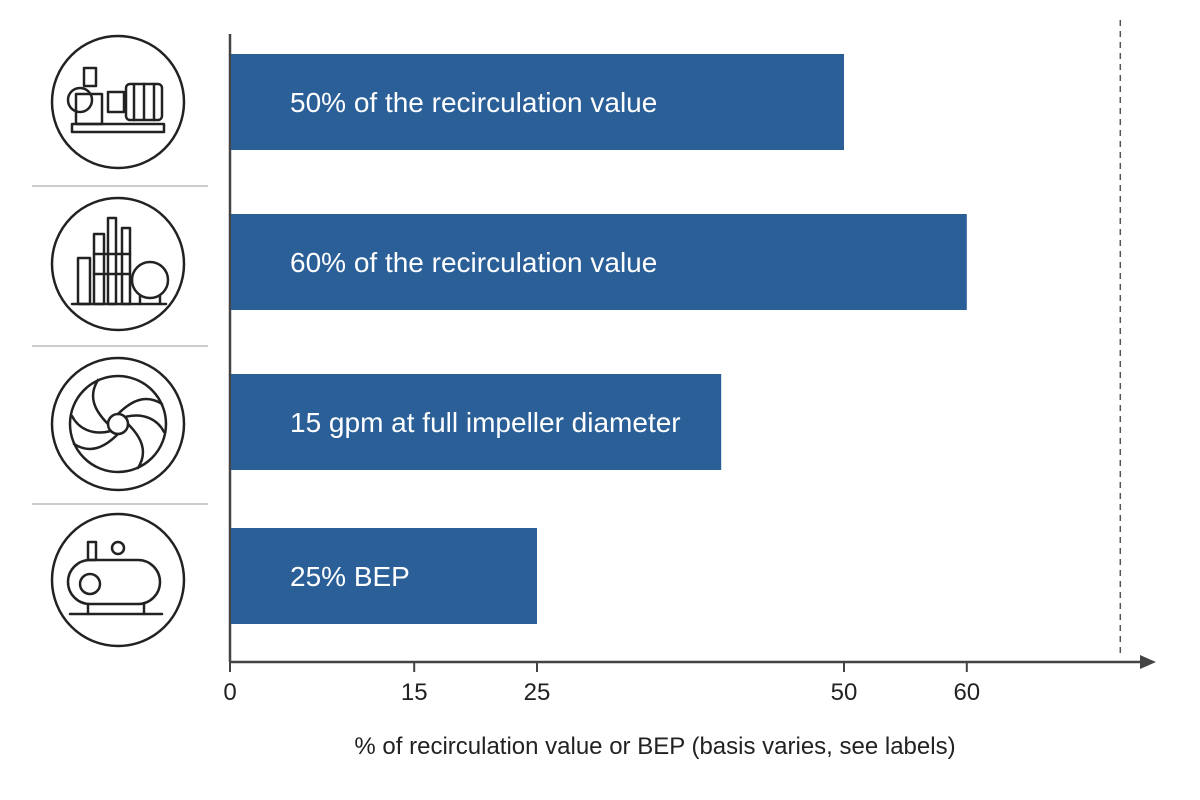 This screenshot has height=800, width=1200. Describe the element at coordinates (118, 424) in the screenshot. I see `impeller-icon` at that location.